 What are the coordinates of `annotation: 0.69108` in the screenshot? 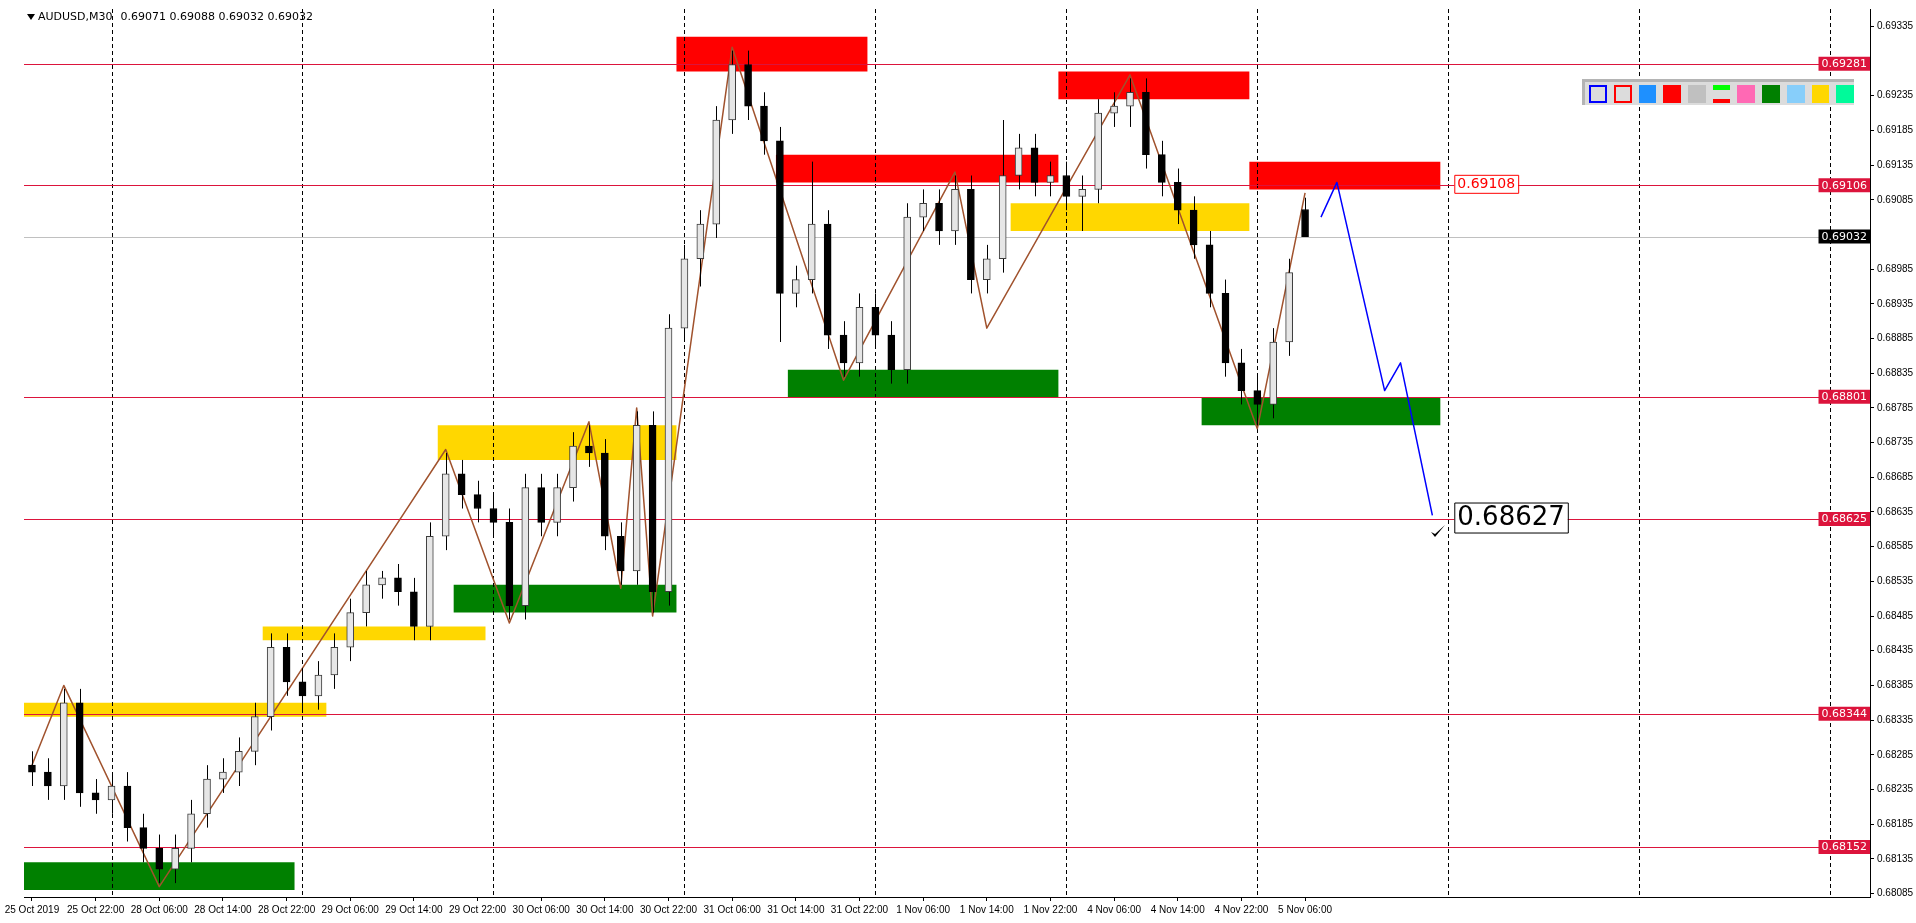 It's located at (1486, 183).